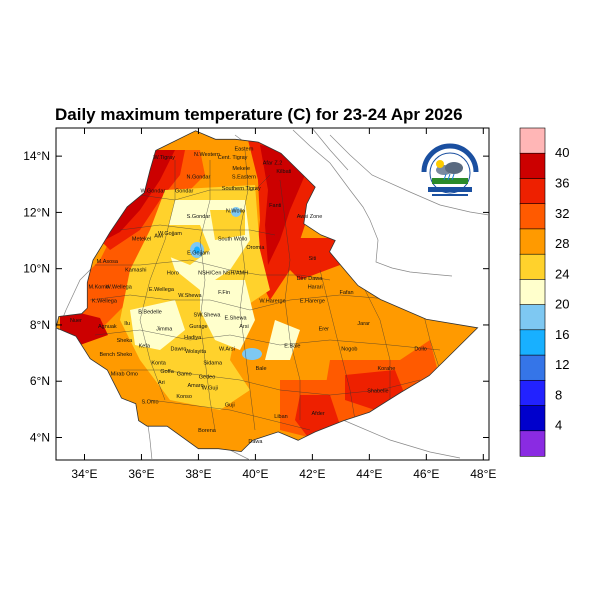 The width and height of the screenshot is (600, 600). Describe the element at coordinates (369, 474) in the screenshot. I see `x-tick-label: 44°E` at that location.